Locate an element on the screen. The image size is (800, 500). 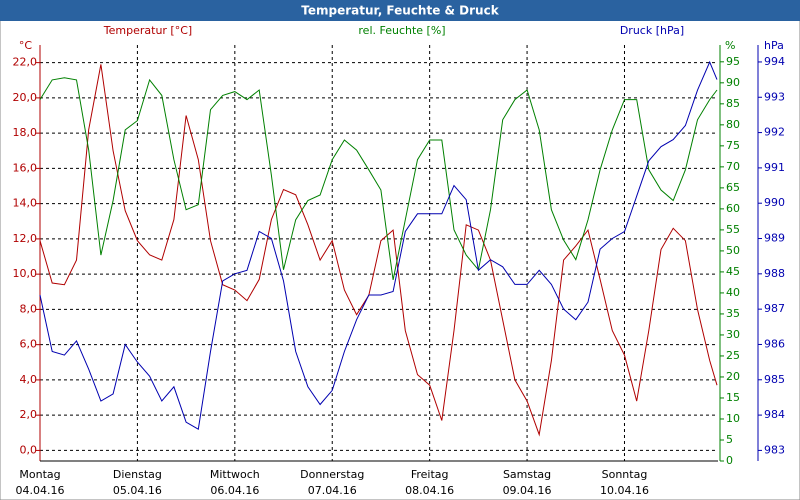
y3-tick-label: 986 is located at coordinates (774, 343).